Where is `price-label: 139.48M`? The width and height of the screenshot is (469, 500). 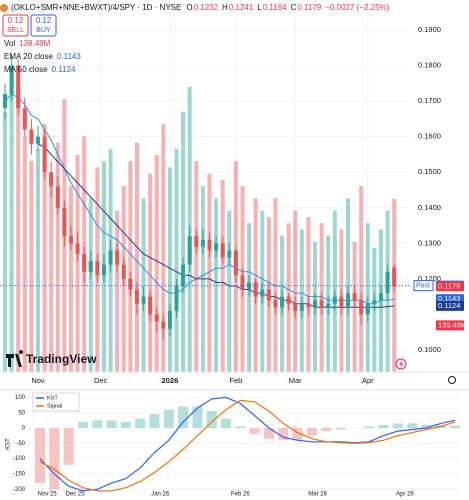 price-label: 139.48M is located at coordinates (452, 324).